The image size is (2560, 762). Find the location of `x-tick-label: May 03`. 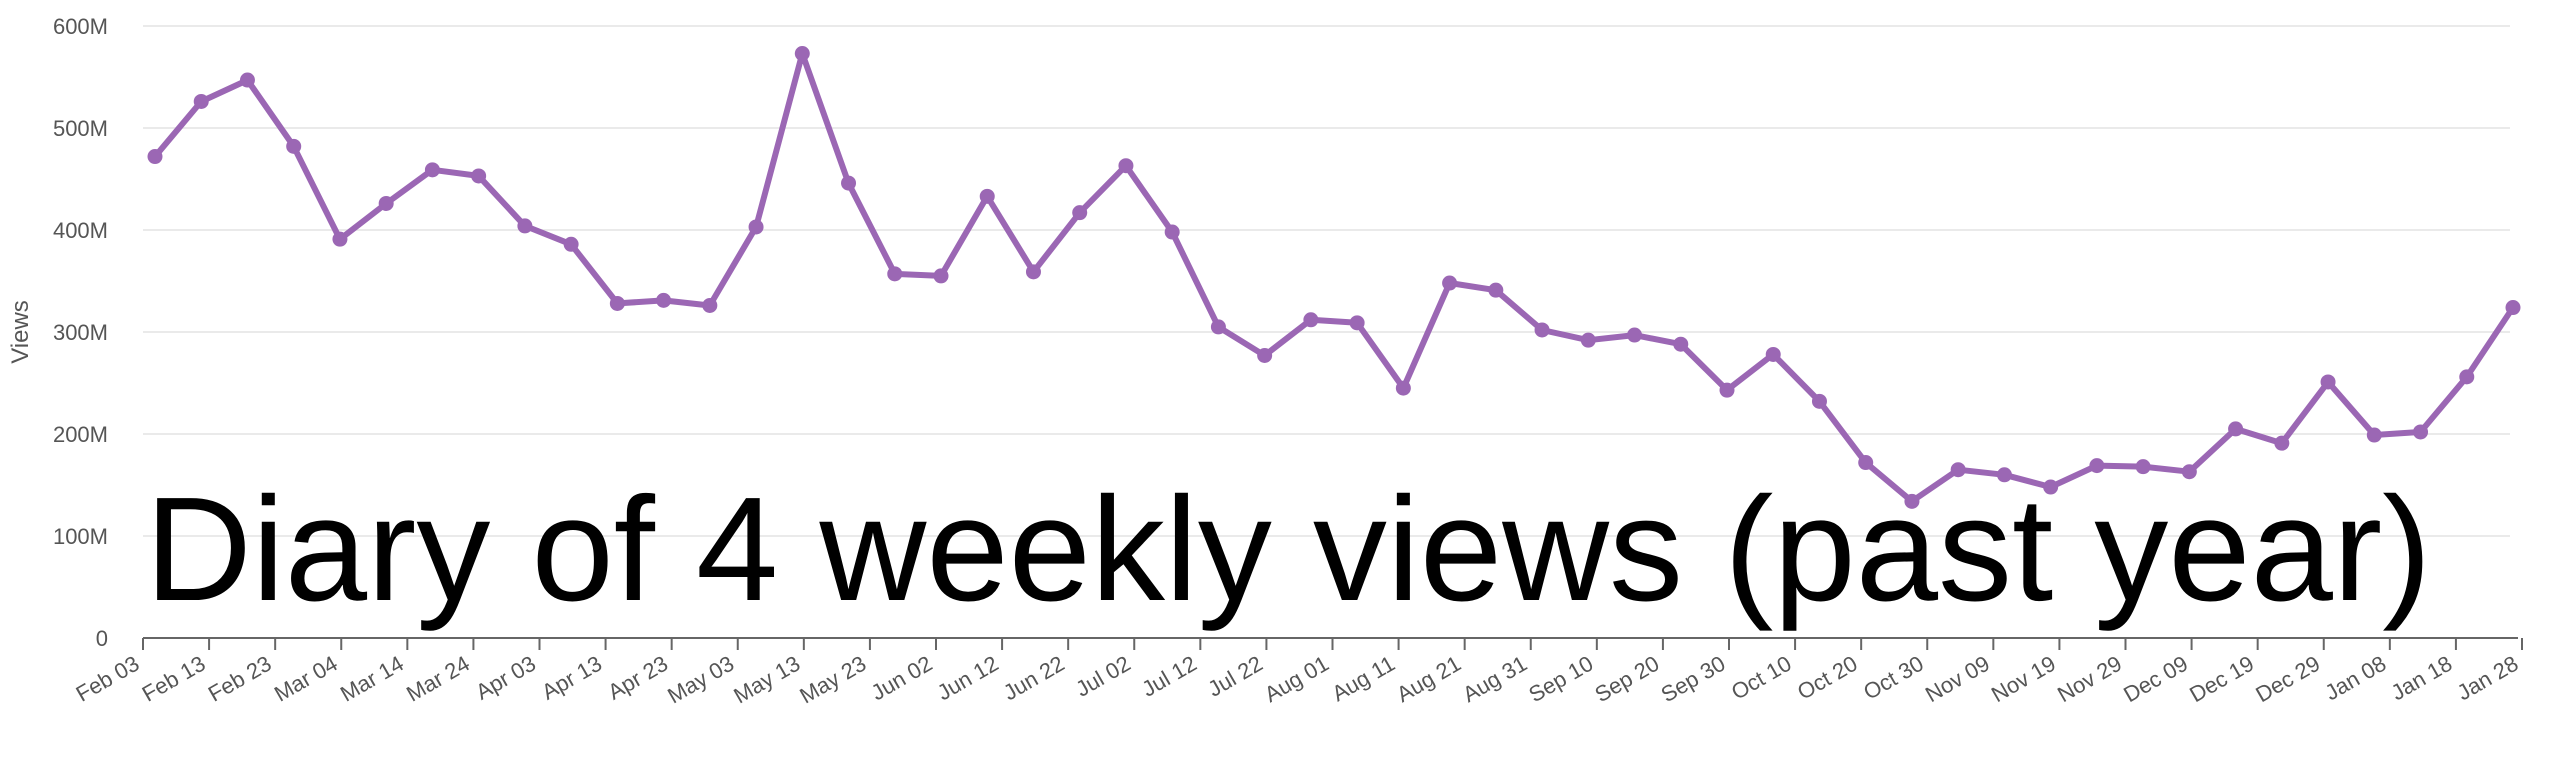

x-tick-label: May 03 is located at coordinates (700, 680).